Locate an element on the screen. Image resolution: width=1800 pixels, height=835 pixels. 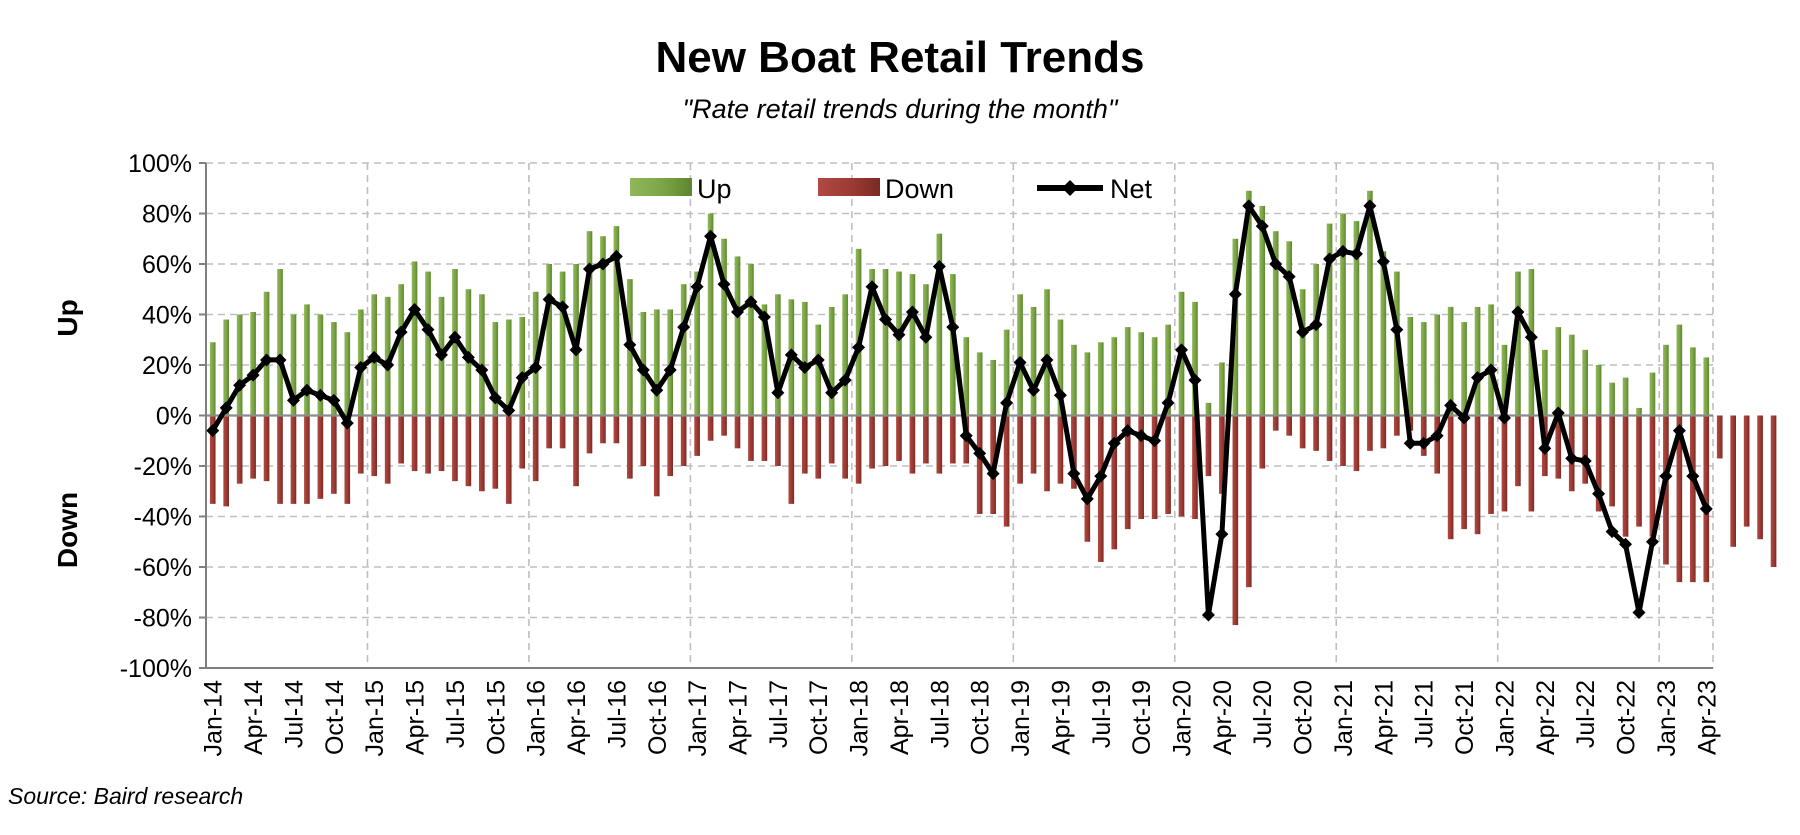
x-tick-label: Apr-22 is located at coordinates (1546, 717).